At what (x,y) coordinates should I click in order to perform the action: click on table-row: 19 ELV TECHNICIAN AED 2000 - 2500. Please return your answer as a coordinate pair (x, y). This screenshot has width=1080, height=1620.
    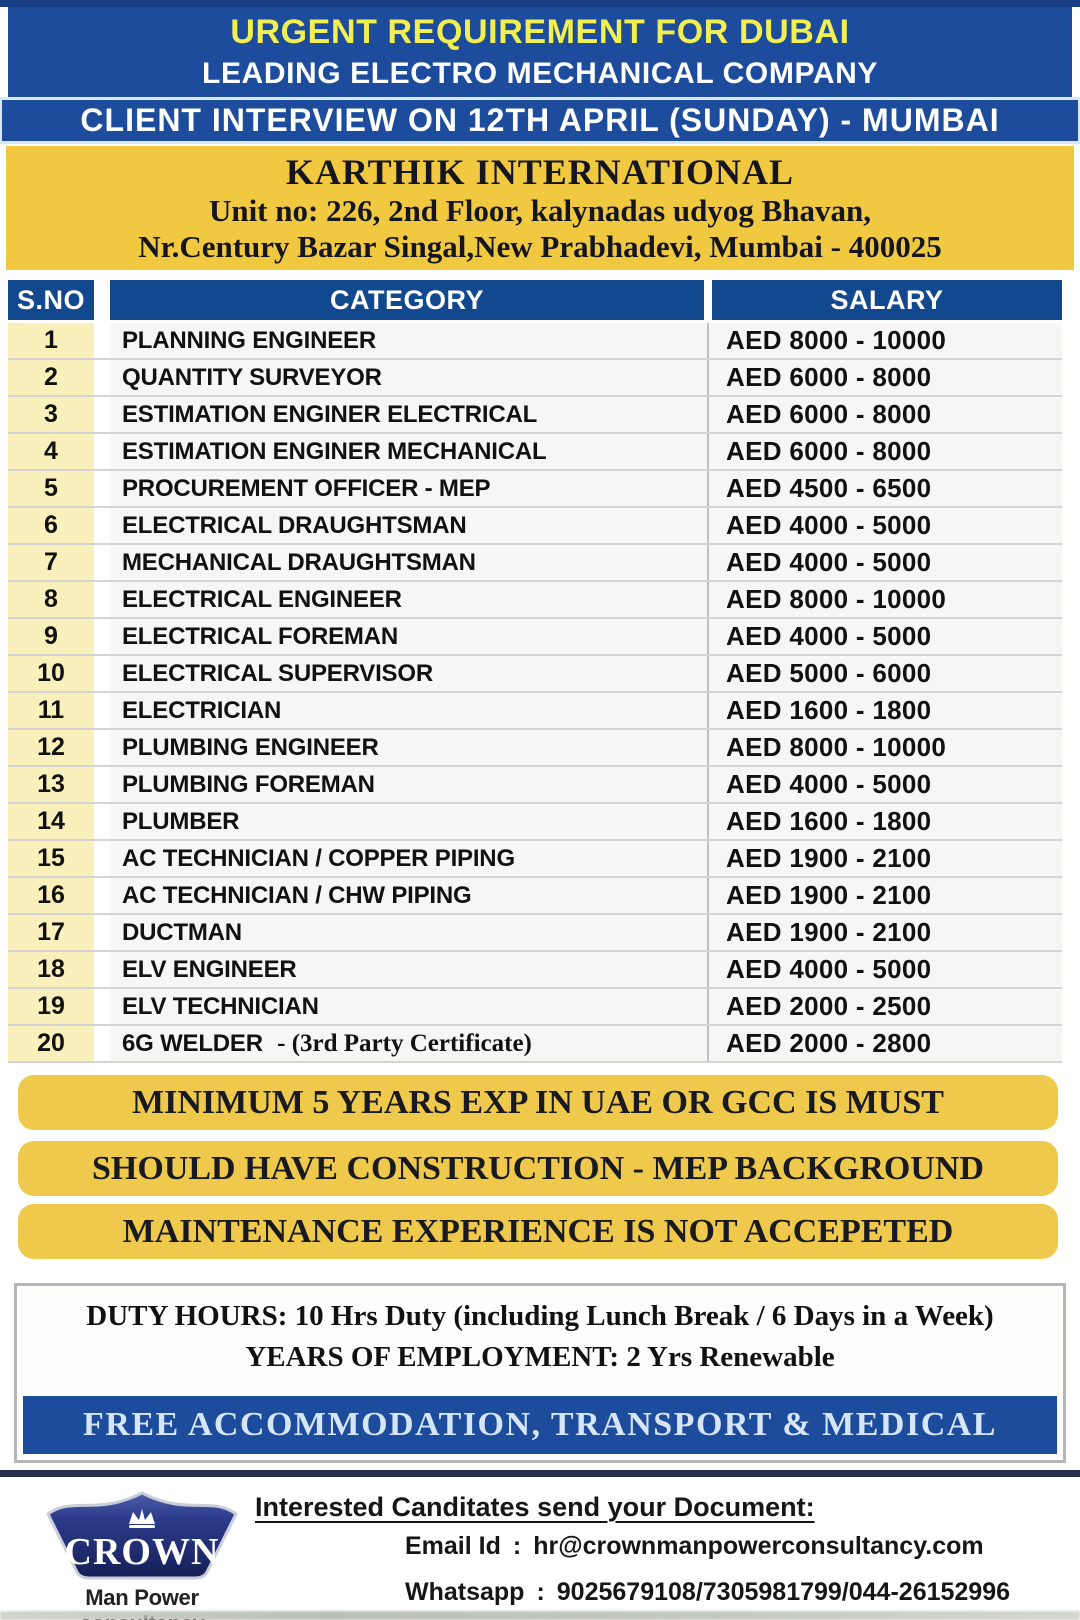
    Looking at the image, I should click on (535, 1007).